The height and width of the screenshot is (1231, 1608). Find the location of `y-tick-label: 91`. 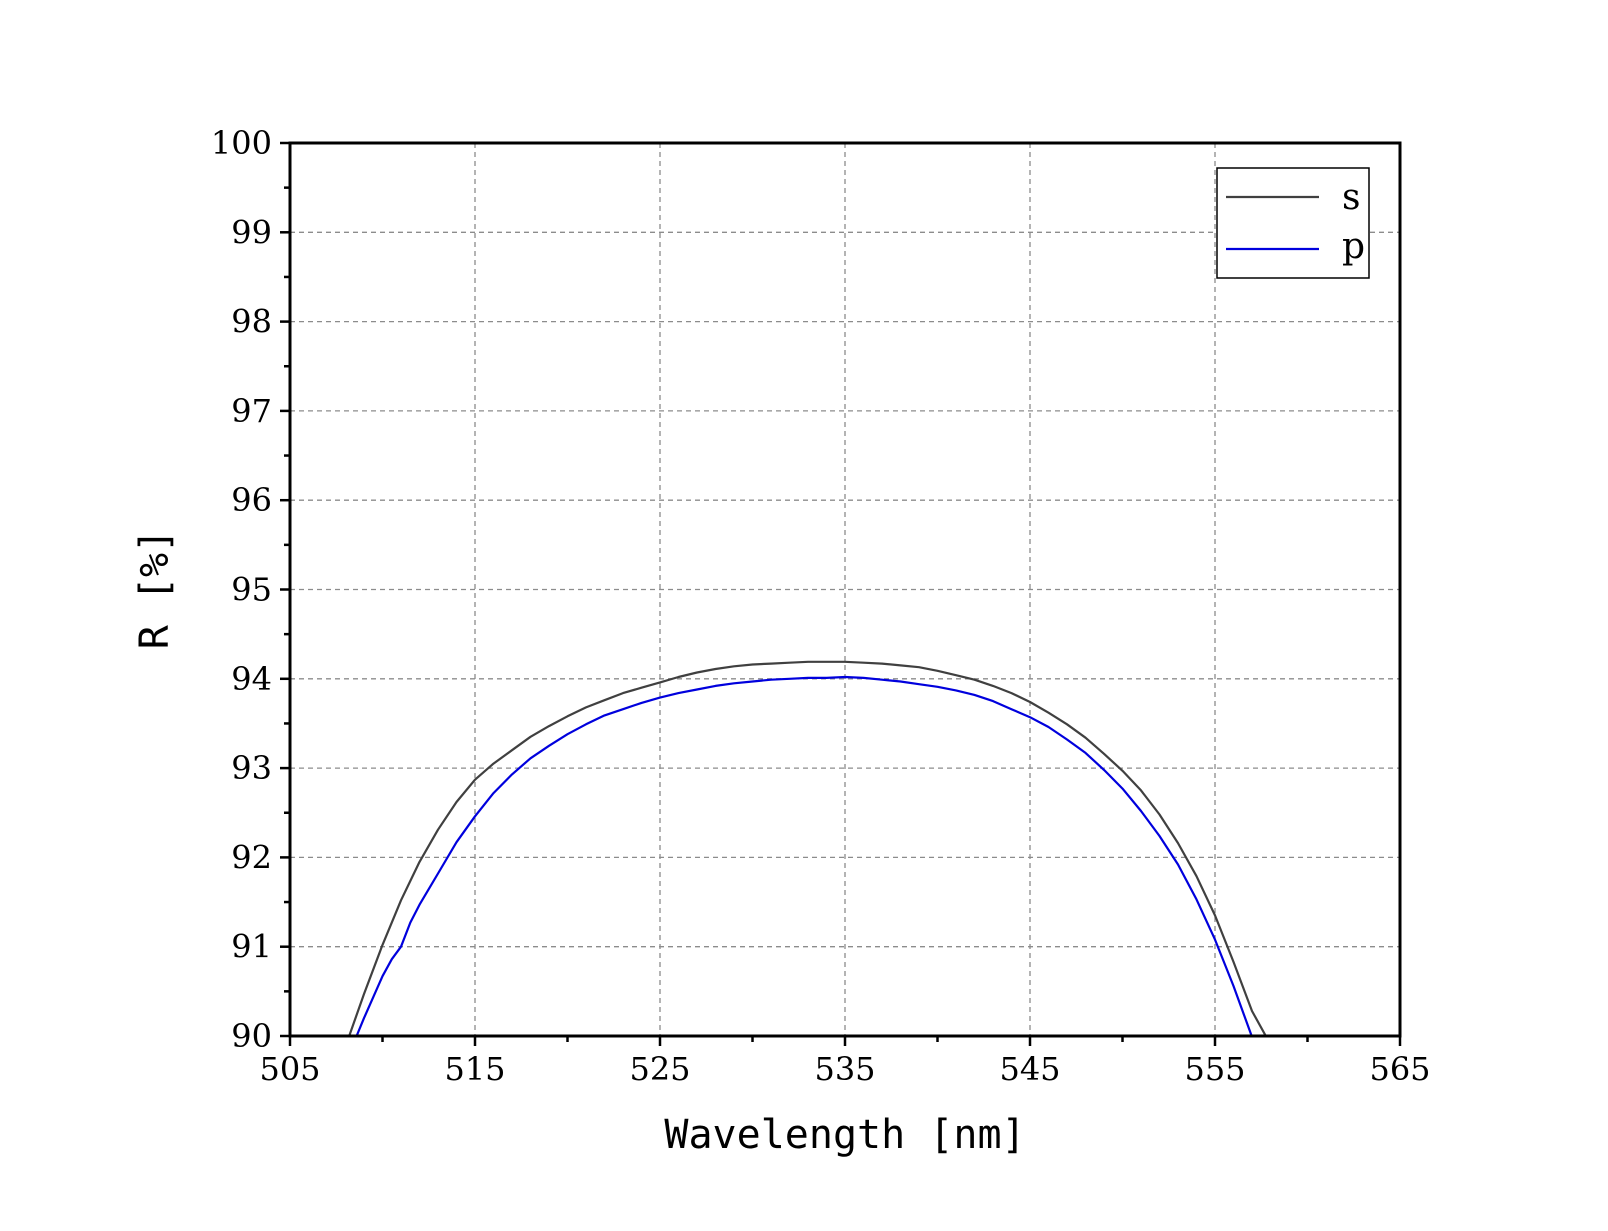

y-tick-label: 91 is located at coordinates (251, 947).